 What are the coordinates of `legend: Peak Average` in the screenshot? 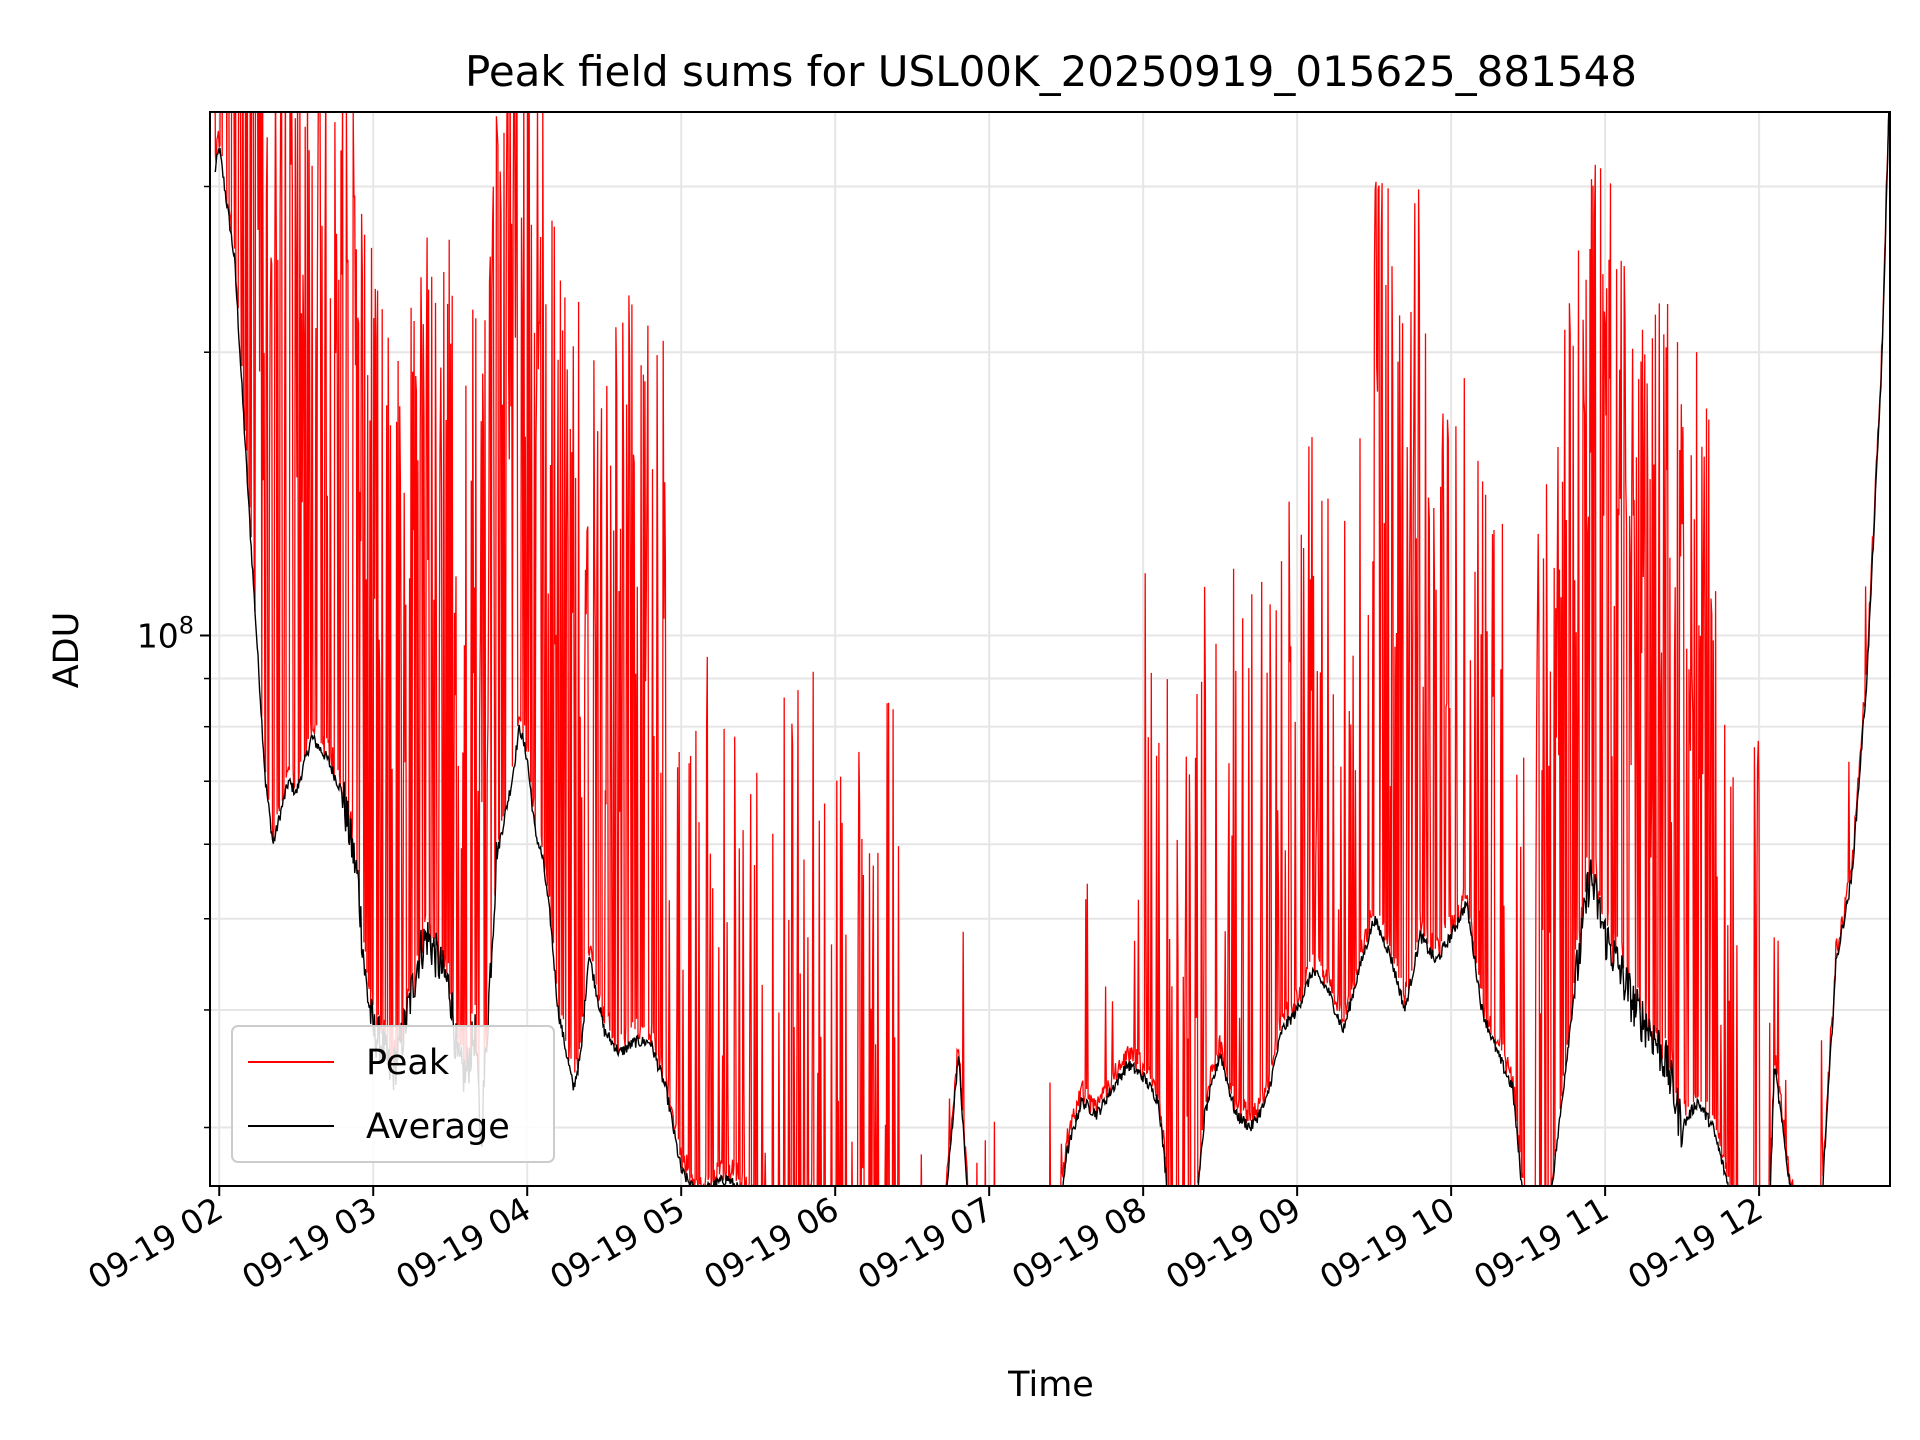 It's located at (393, 1094).